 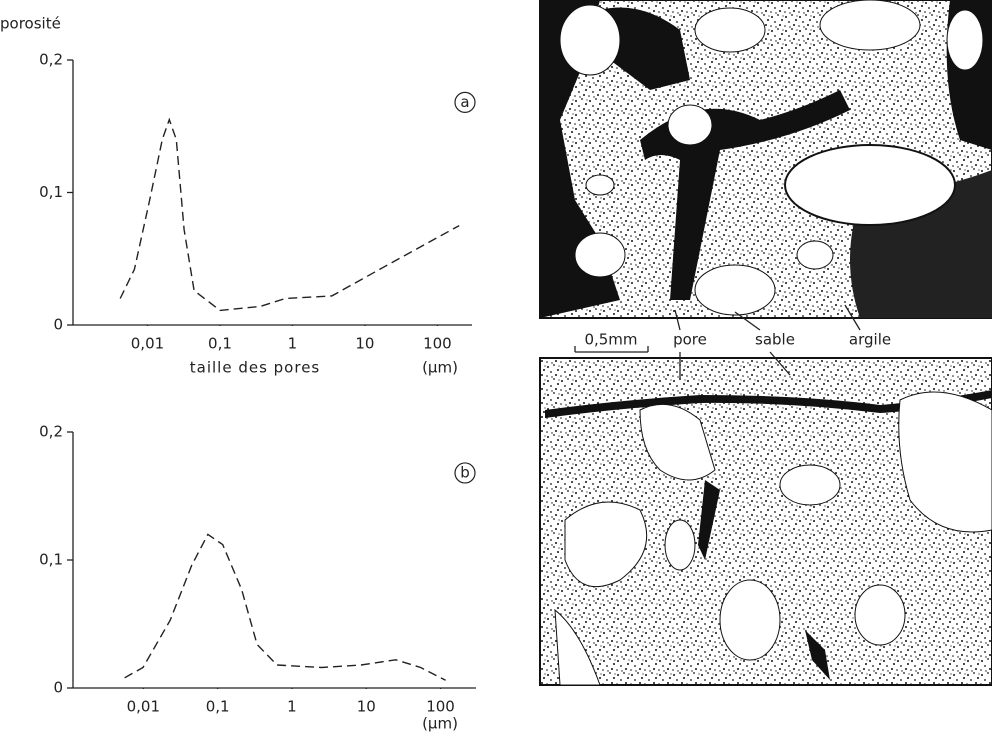 I want to click on x-axis-label: taille des pores, so click(x=255, y=368).